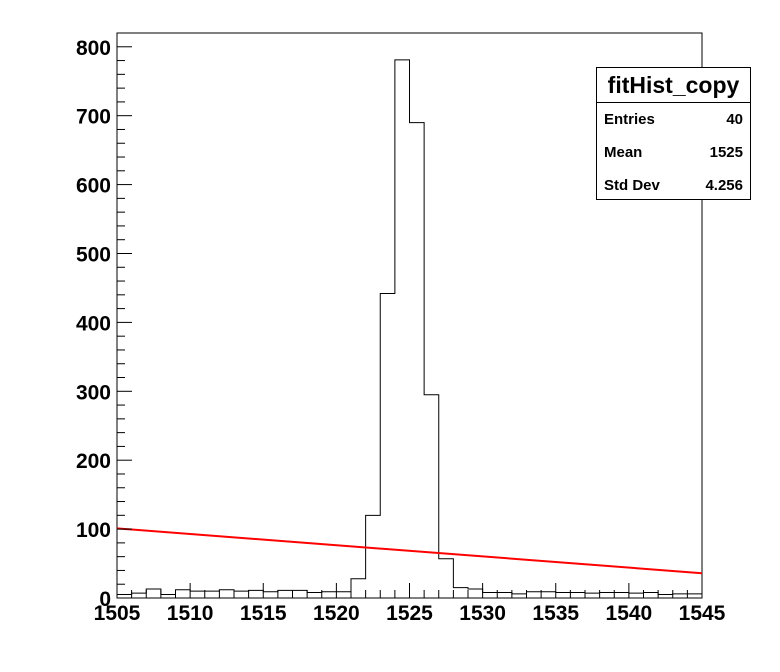  Describe the element at coordinates (117, 613) in the screenshot. I see `x-tick-label: 1505` at that location.